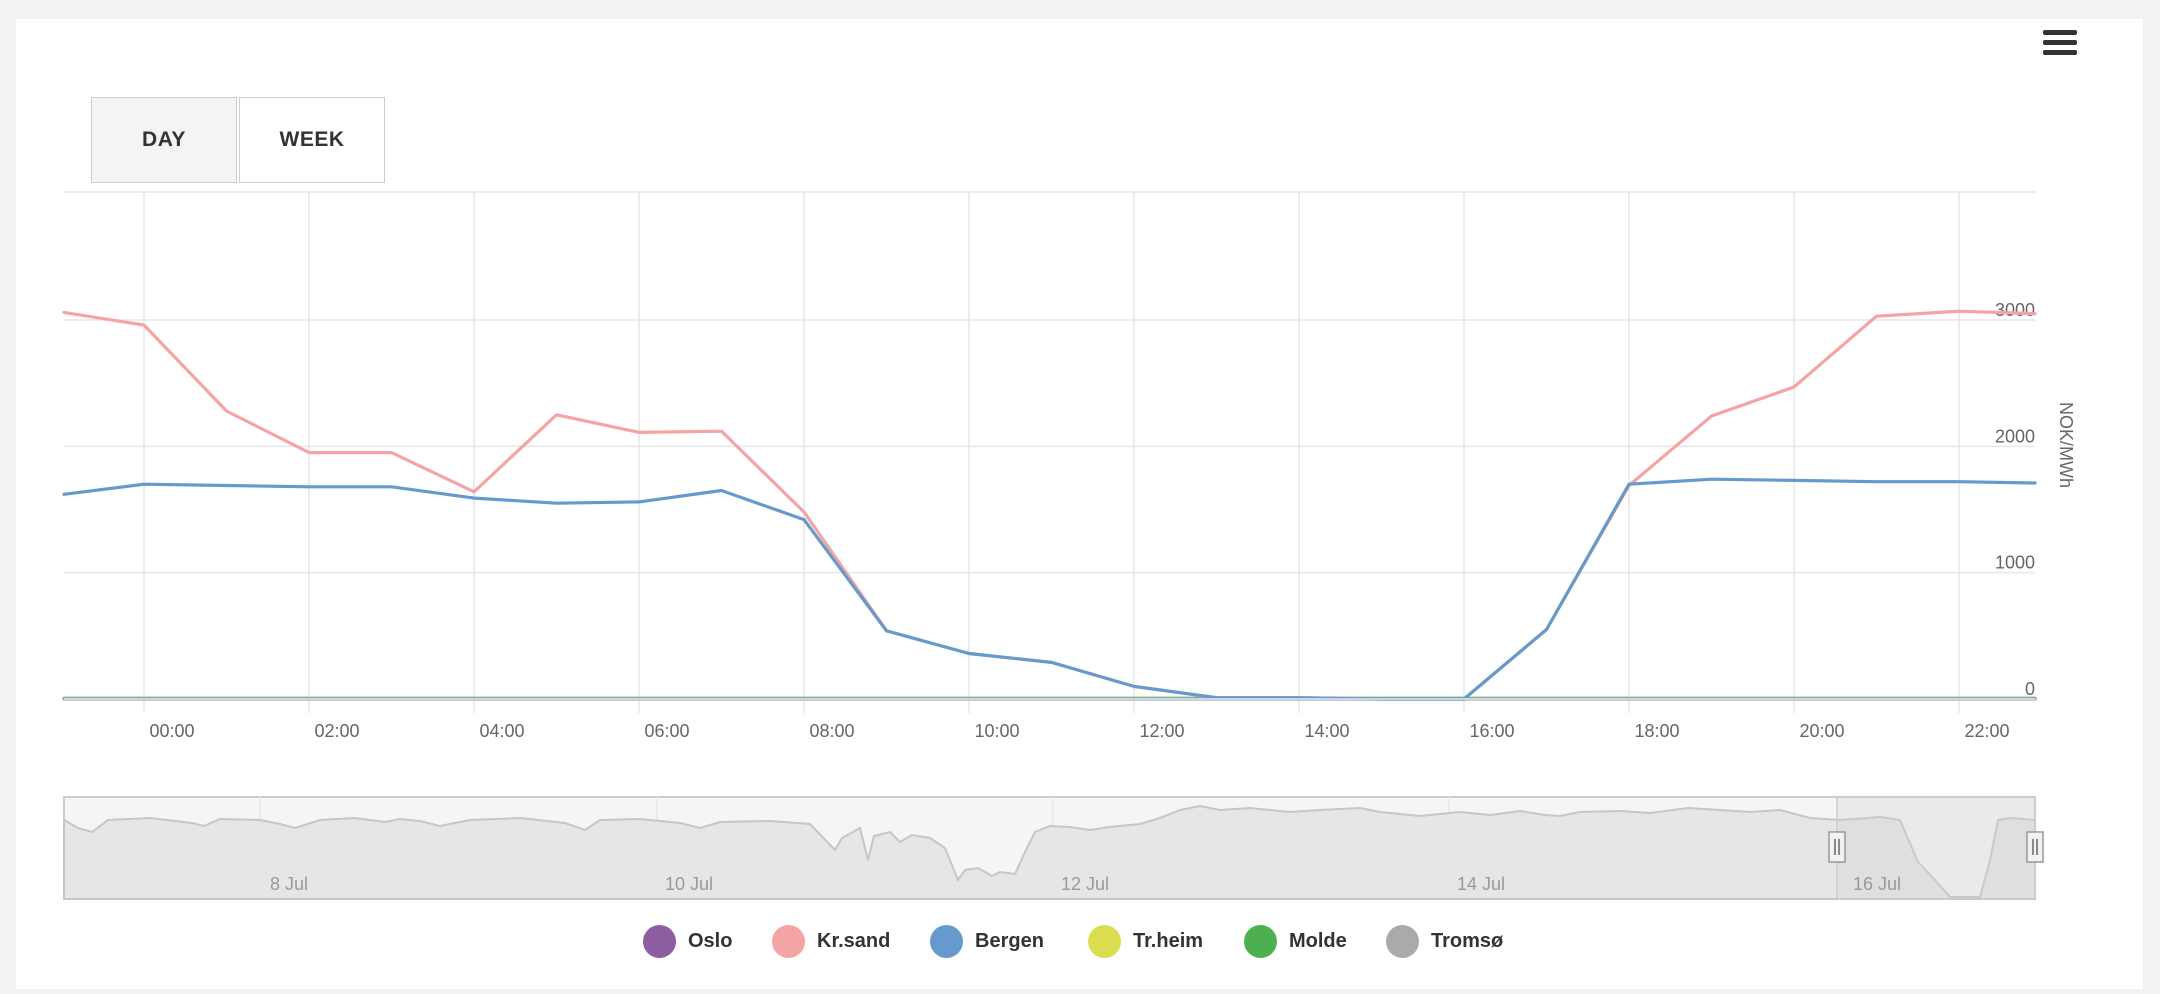  Describe the element at coordinates (1986, 731) in the screenshot. I see `x-axis-tick-label: 22:00` at that location.